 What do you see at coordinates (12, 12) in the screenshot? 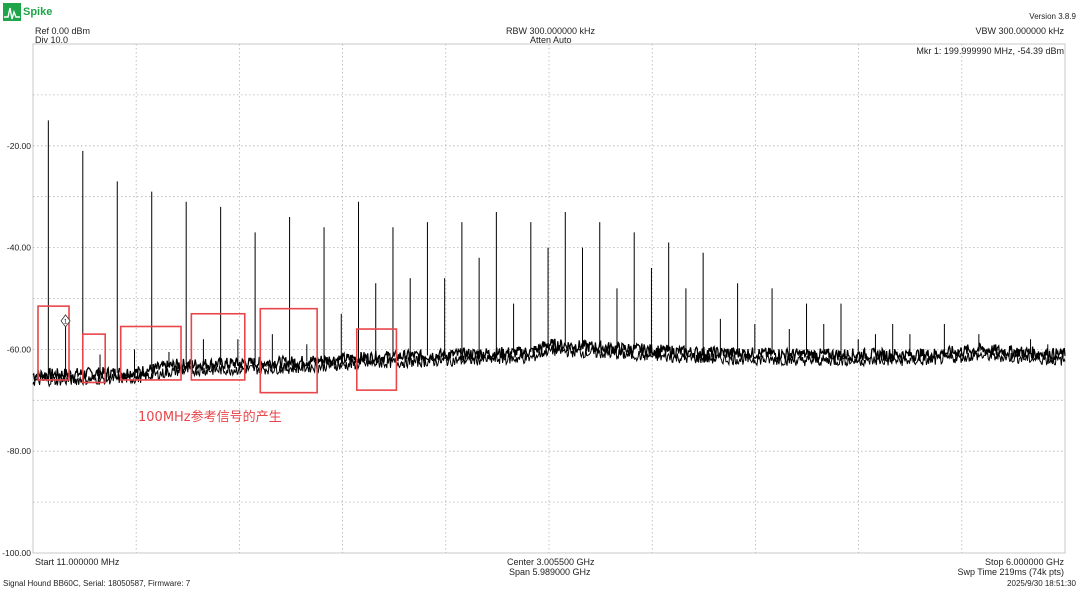
I see `spike-waveform-icon` at bounding box center [12, 12].